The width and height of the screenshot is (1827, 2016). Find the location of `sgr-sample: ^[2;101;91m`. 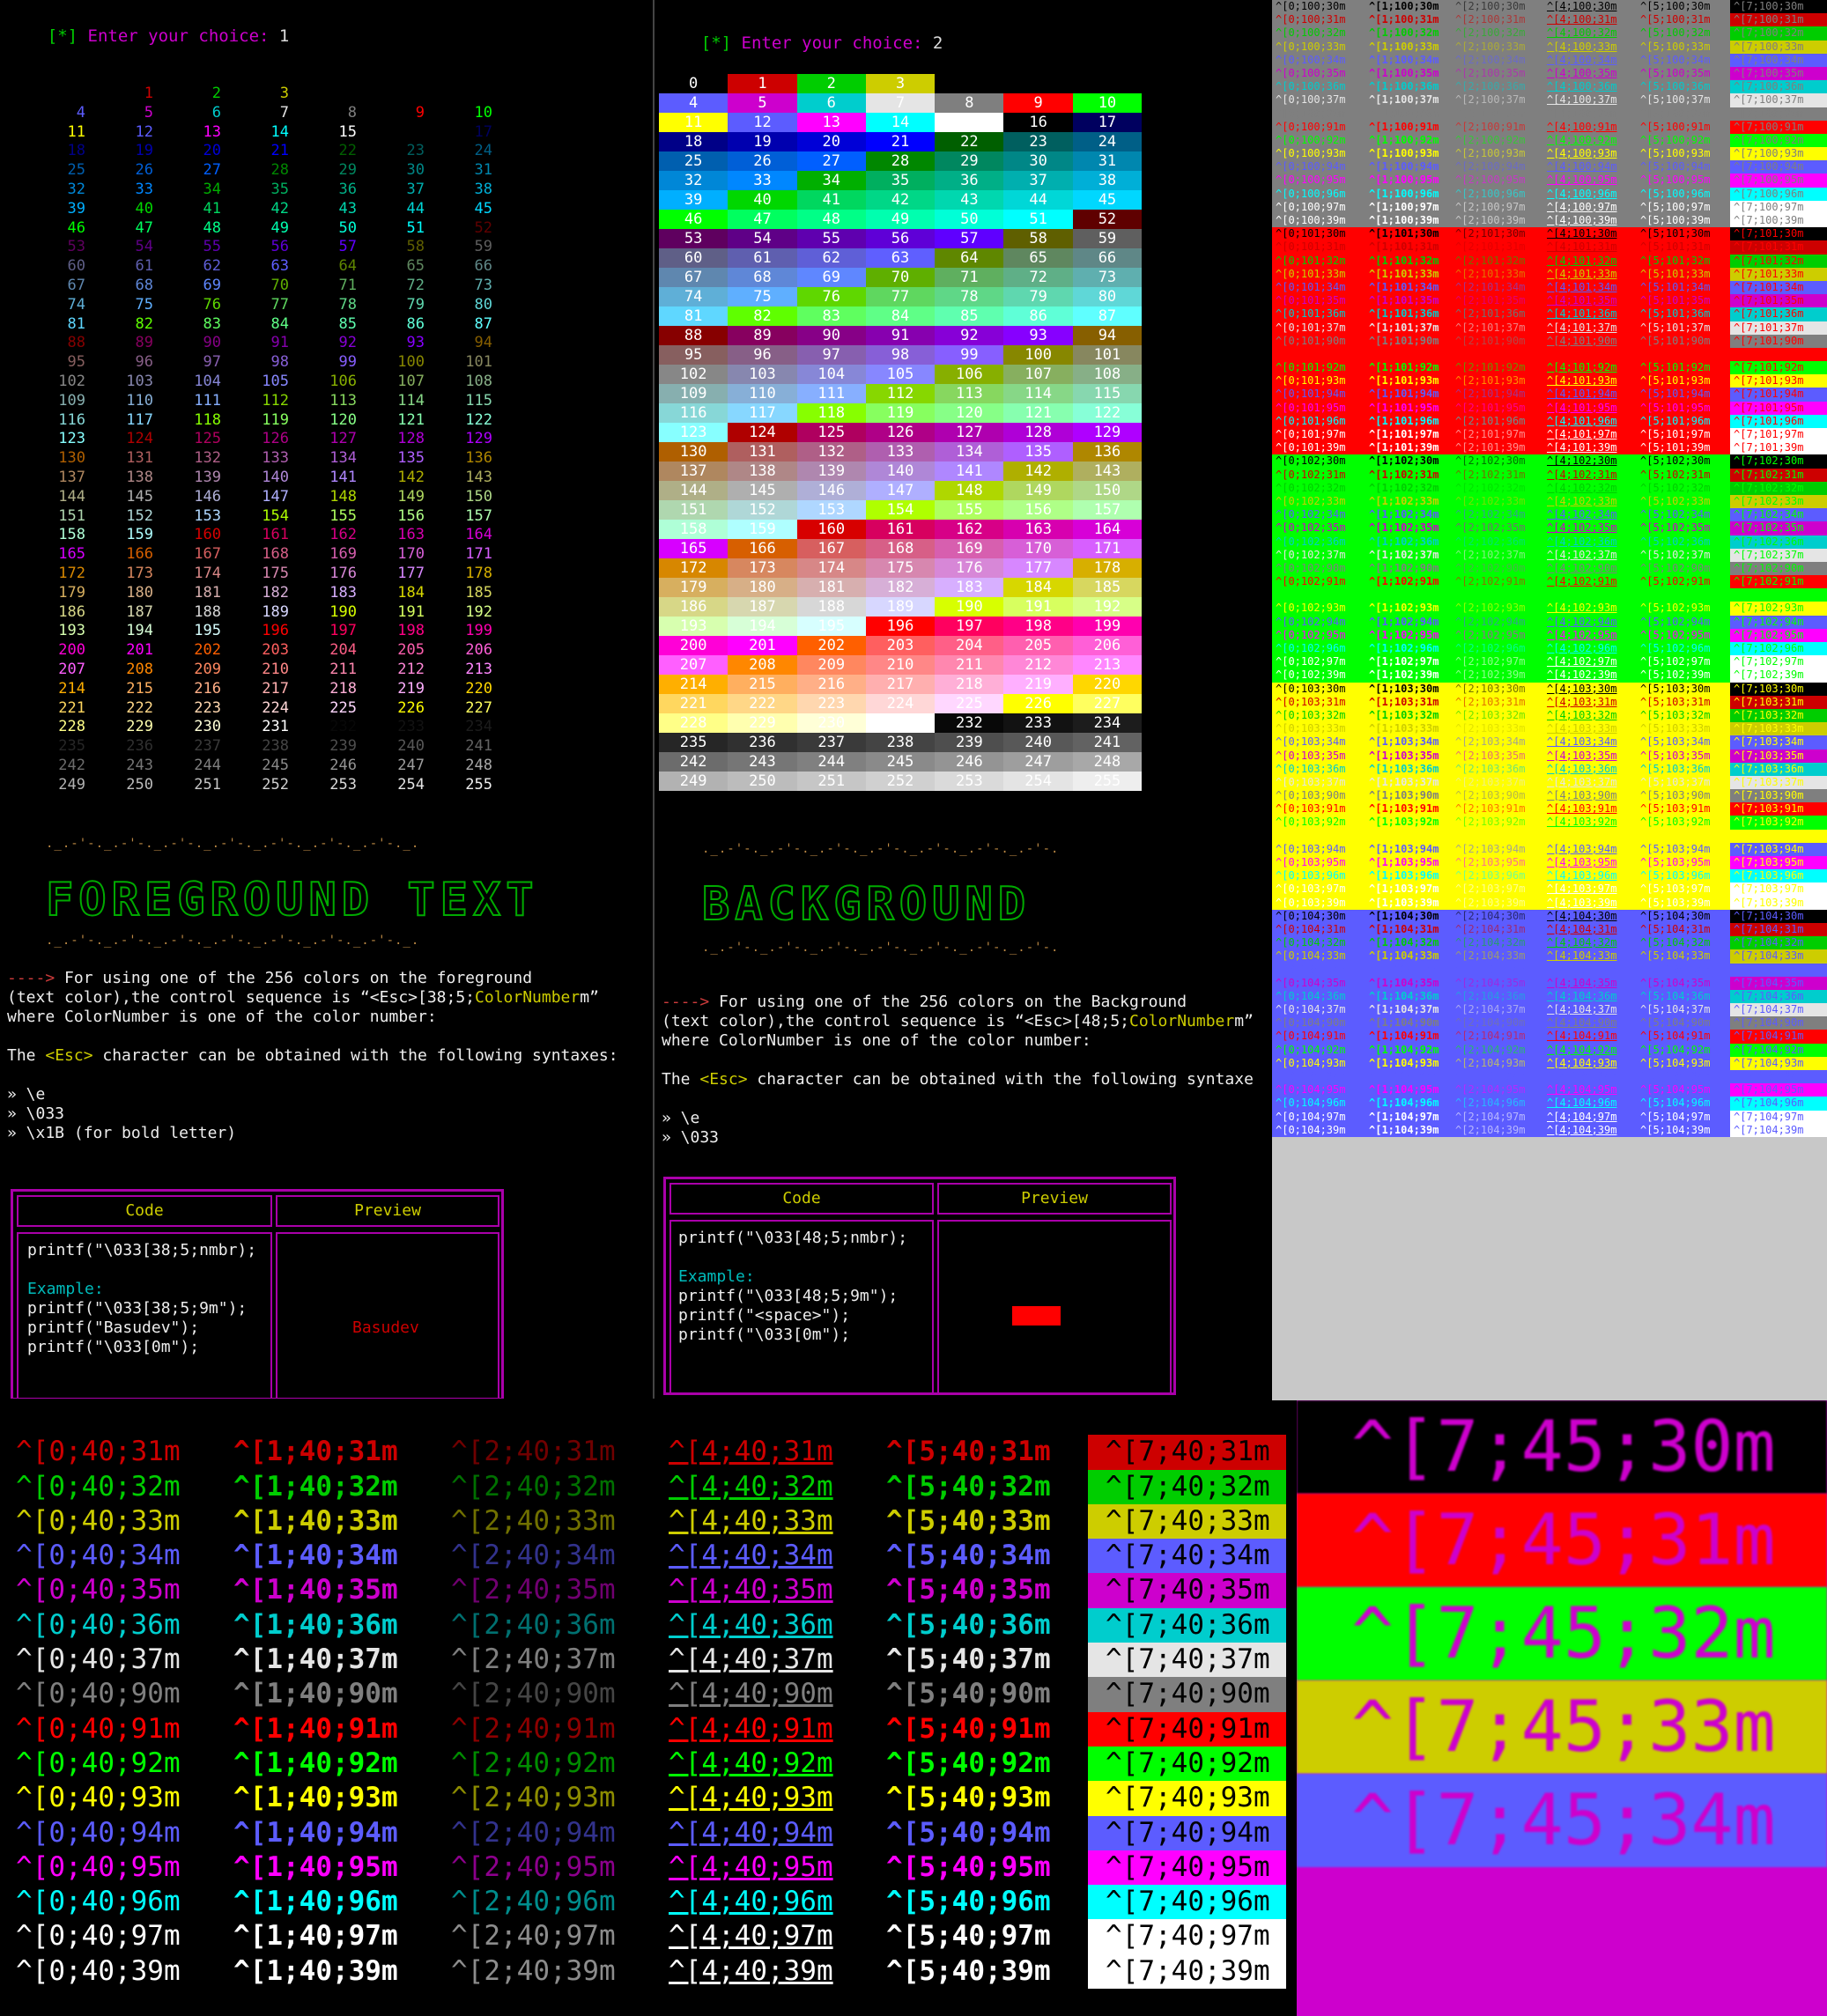

sgr-sample: ^[2;101;91m is located at coordinates (1491, 354).